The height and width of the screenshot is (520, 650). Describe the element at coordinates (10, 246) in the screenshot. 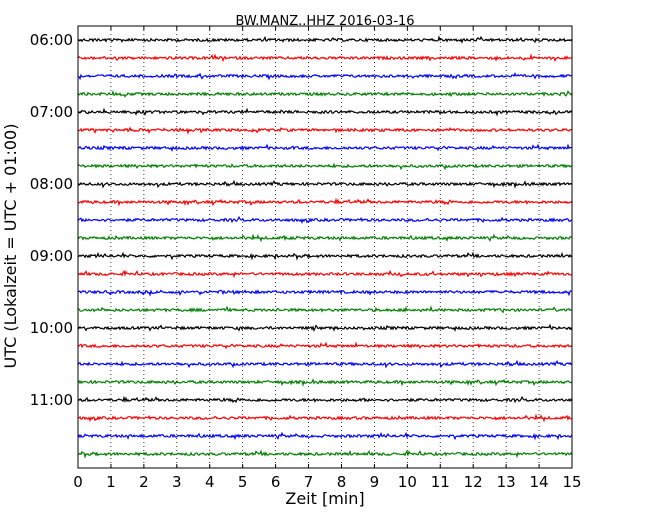

I see `y-axis-label: UTC (Lokalzeit = UTC + 01:00)` at that location.